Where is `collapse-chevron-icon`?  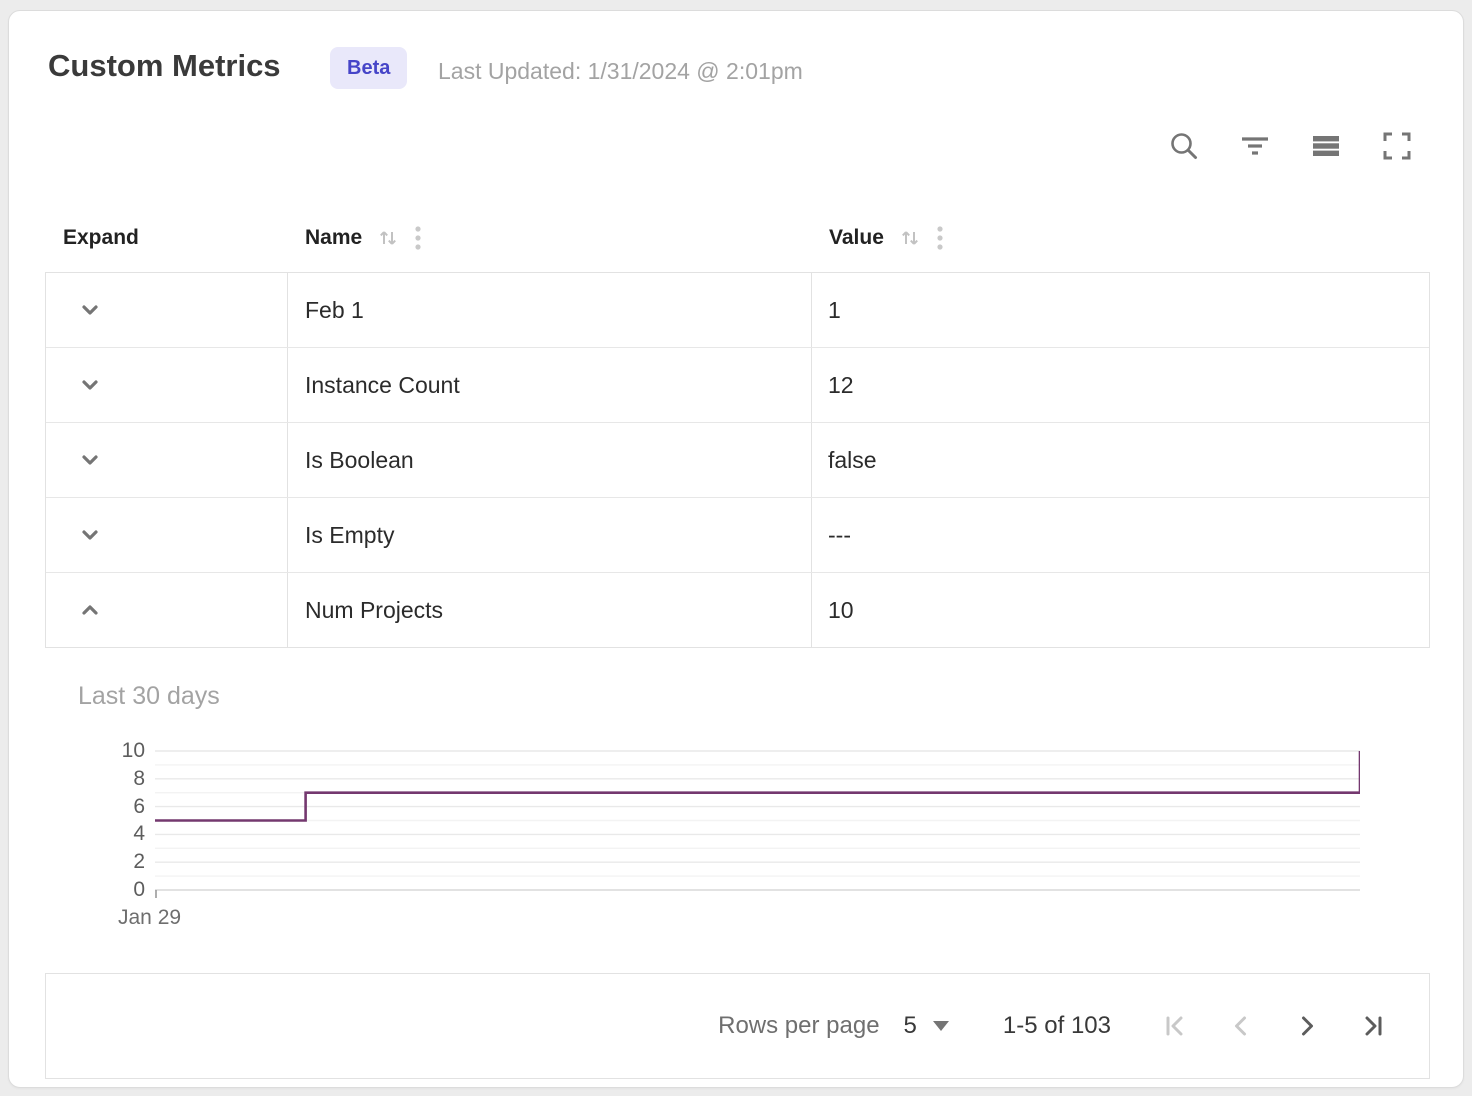 collapse-chevron-icon is located at coordinates (90, 610).